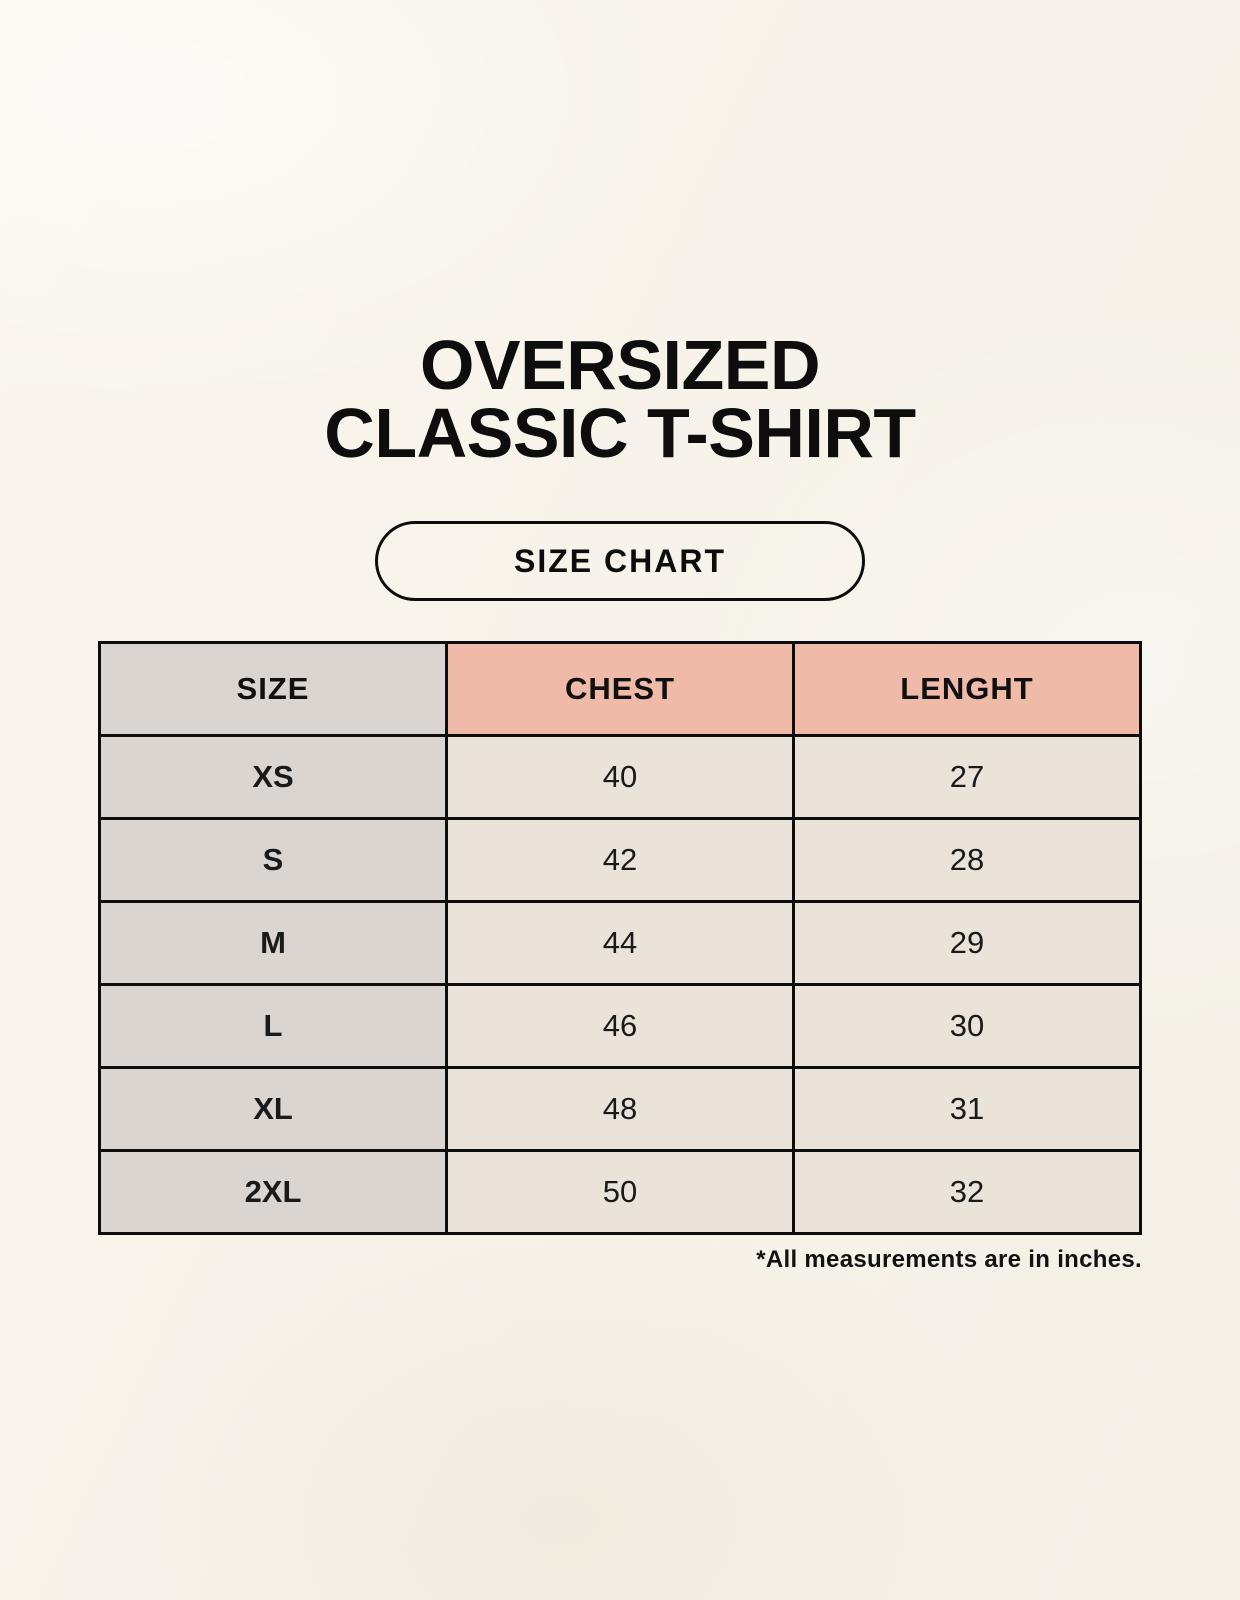  Describe the element at coordinates (967, 943) in the screenshot. I see `length-cell: 29` at that location.